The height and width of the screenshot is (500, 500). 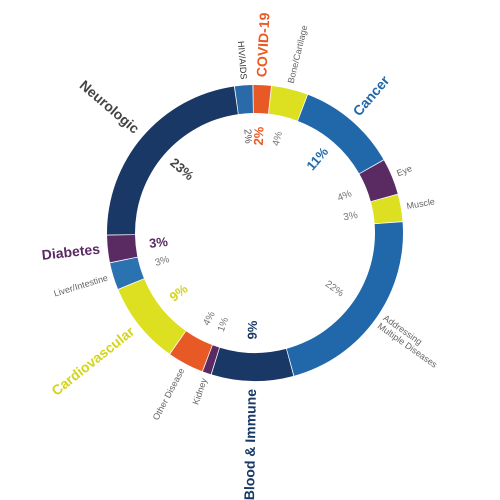 What do you see at coordinates (278, 138) in the screenshot?
I see `value-label-bone-cartilage: 4%` at bounding box center [278, 138].